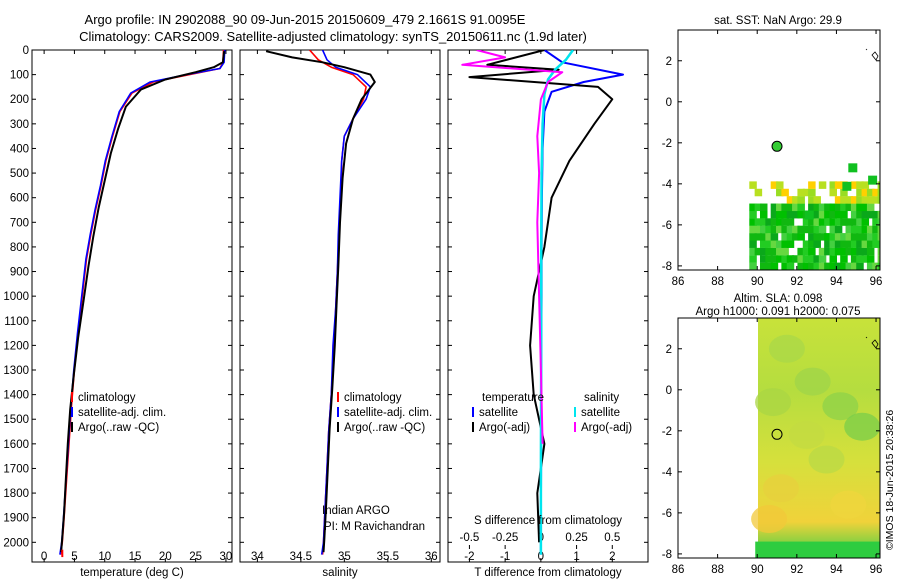  I want to click on series-line-salinity-argo-adj-, so click(512, 247).